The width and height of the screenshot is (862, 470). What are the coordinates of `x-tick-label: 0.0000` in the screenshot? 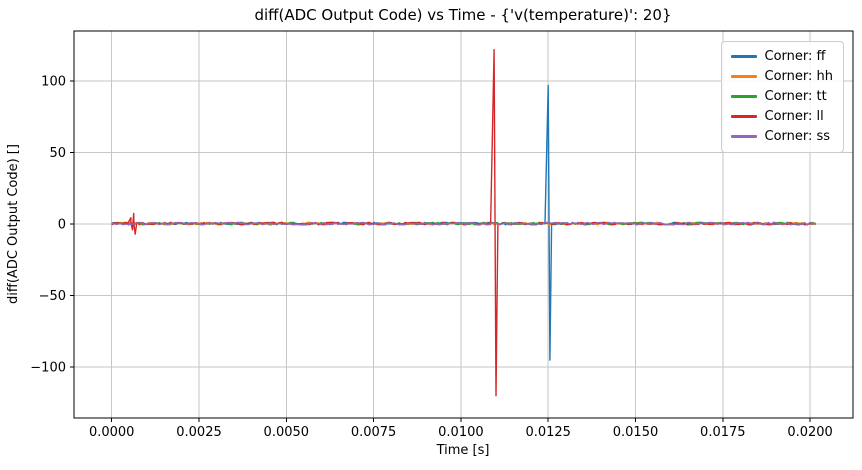 It's located at (112, 432).